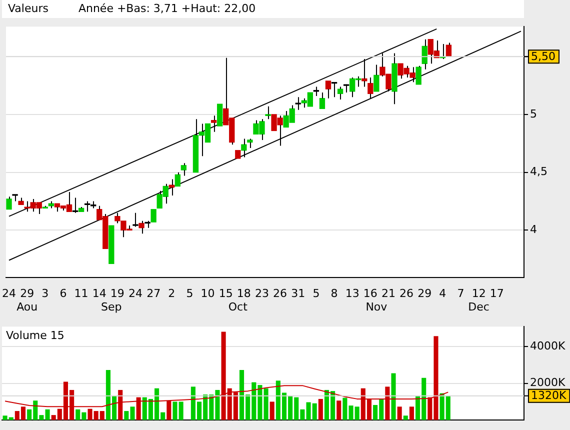 The height and width of the screenshot is (430, 570). I want to click on chart-subtitle: Année +Bas: 3,71 +Haut: 22,00, so click(167, 8).